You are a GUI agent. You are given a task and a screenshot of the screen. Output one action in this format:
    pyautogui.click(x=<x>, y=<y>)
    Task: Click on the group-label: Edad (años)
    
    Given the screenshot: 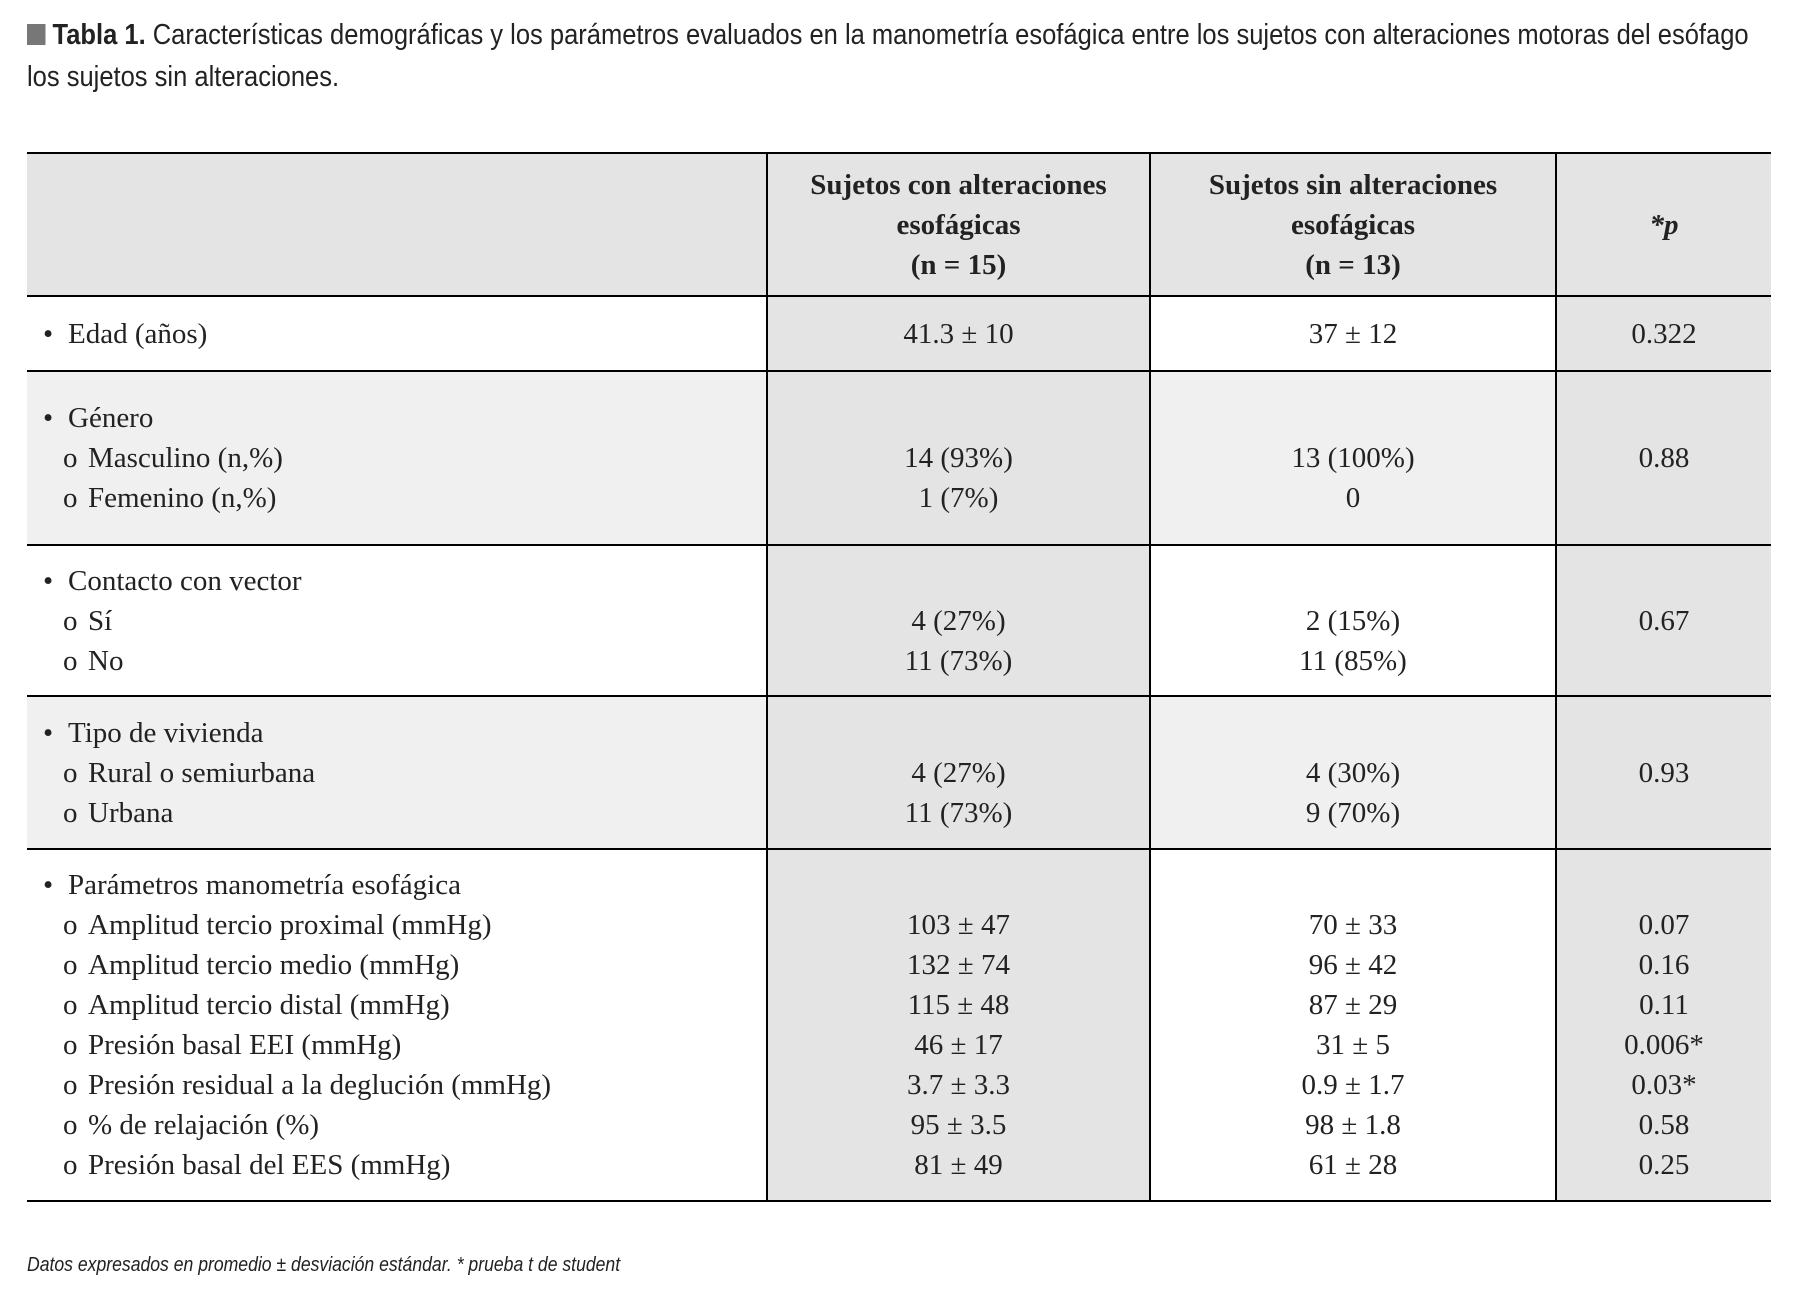 What is the action you would take?
    pyautogui.click(x=396, y=334)
    